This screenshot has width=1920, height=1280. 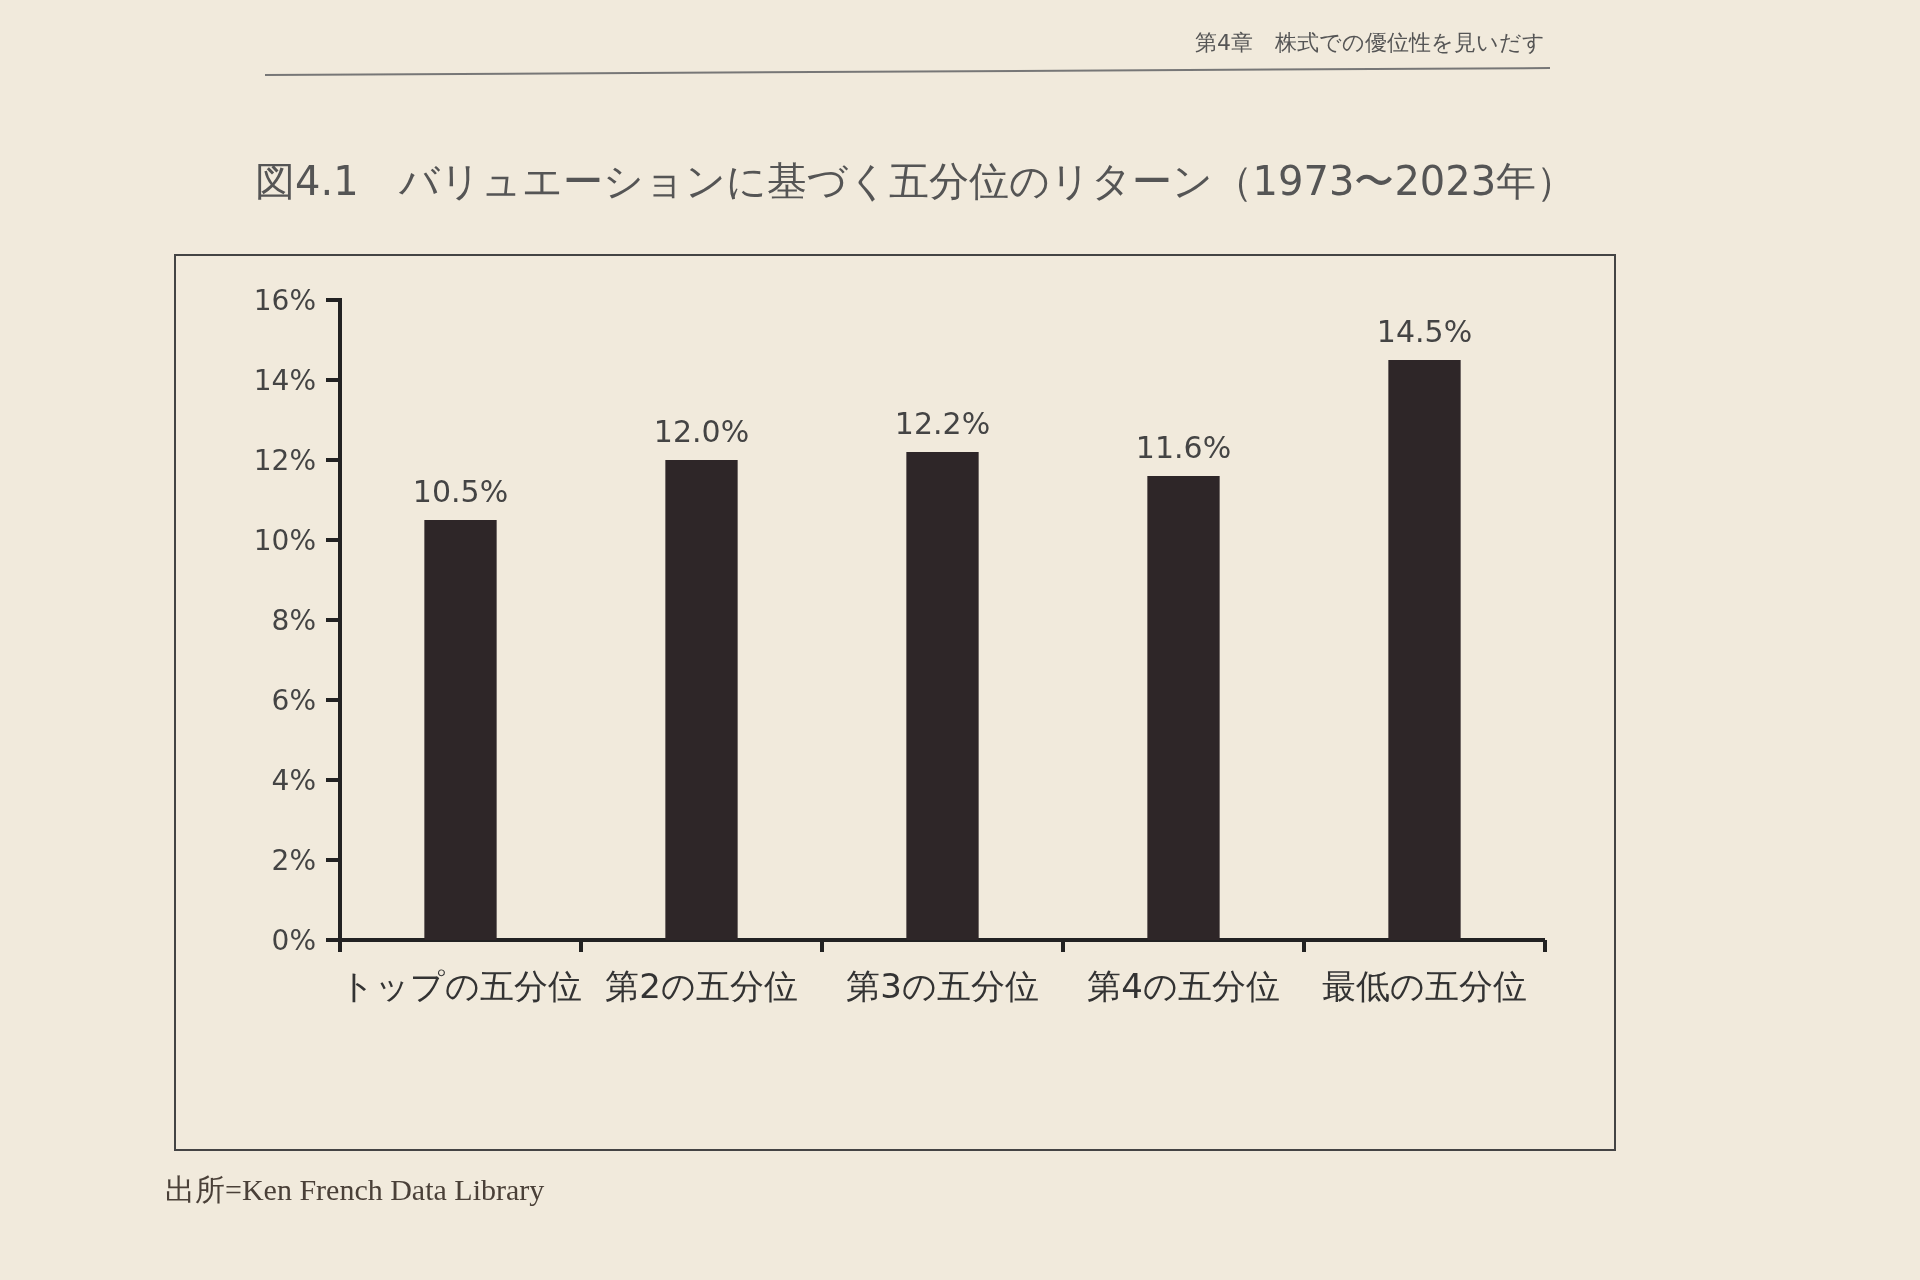 I want to click on y-tick-label: 4%, so click(x=293, y=780).